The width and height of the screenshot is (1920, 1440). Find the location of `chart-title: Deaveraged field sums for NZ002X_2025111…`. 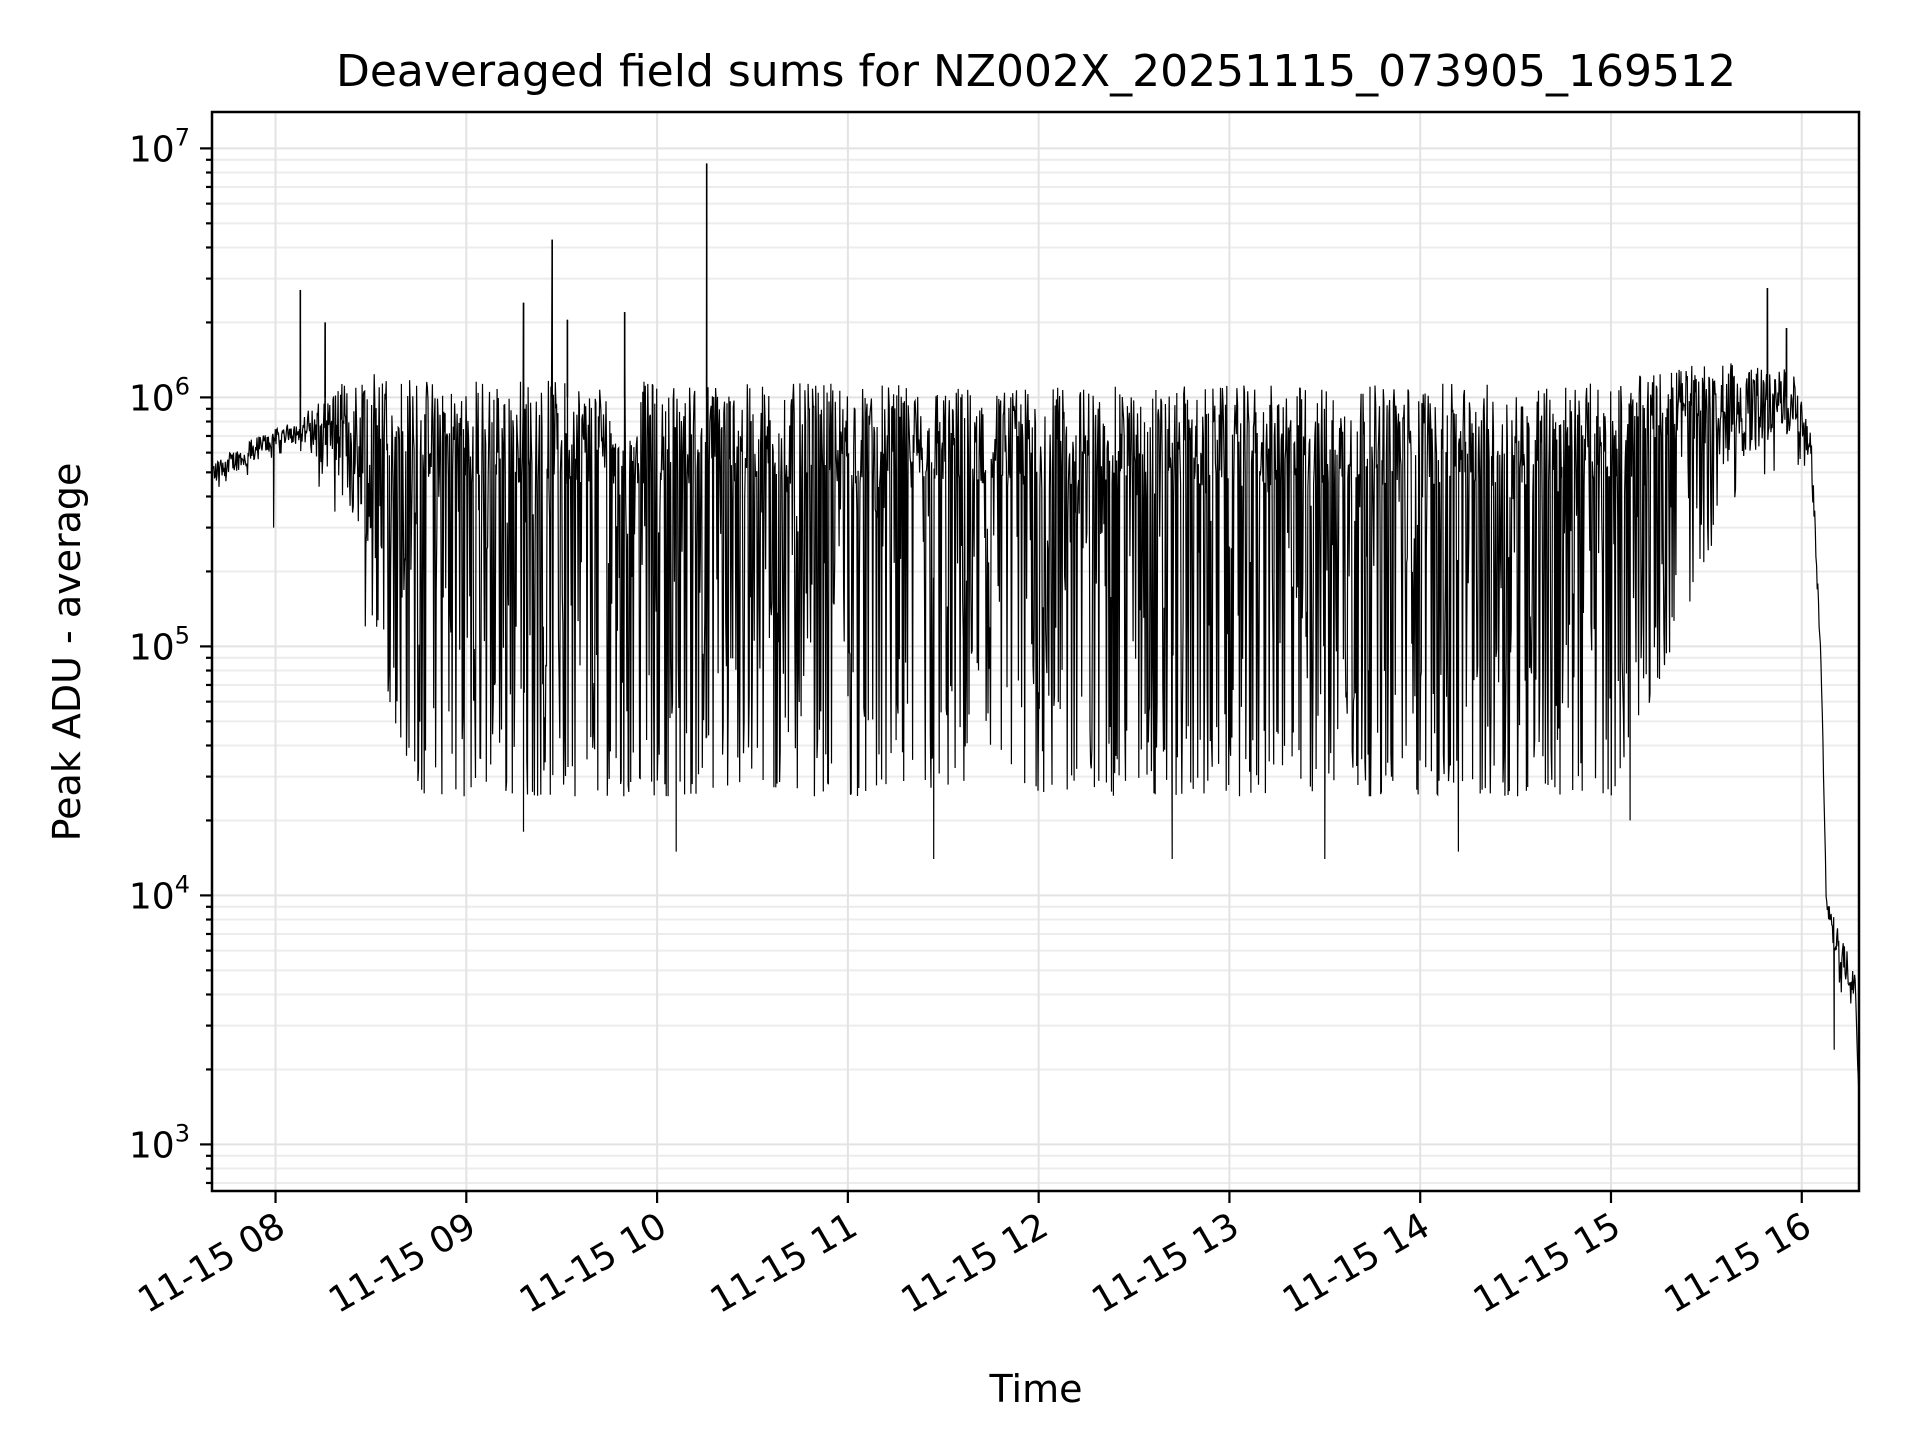

chart-title: Deaveraged field sums for NZ002X_2025111… is located at coordinates (1036, 71).